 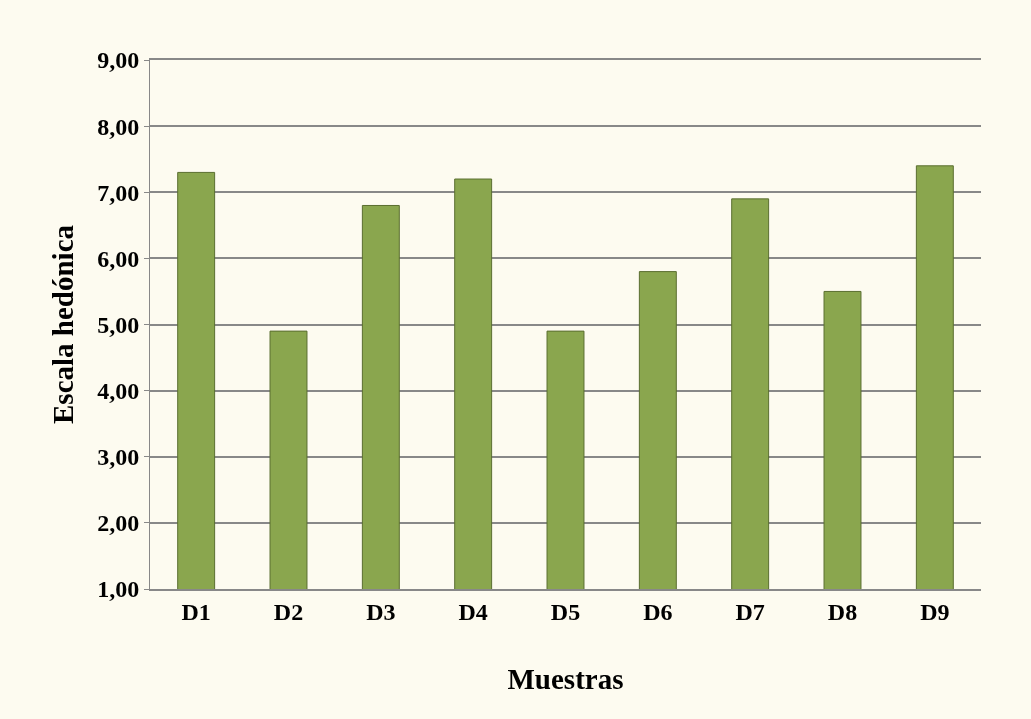 What do you see at coordinates (565, 678) in the screenshot?
I see `x-axis-title: Muestras` at bounding box center [565, 678].